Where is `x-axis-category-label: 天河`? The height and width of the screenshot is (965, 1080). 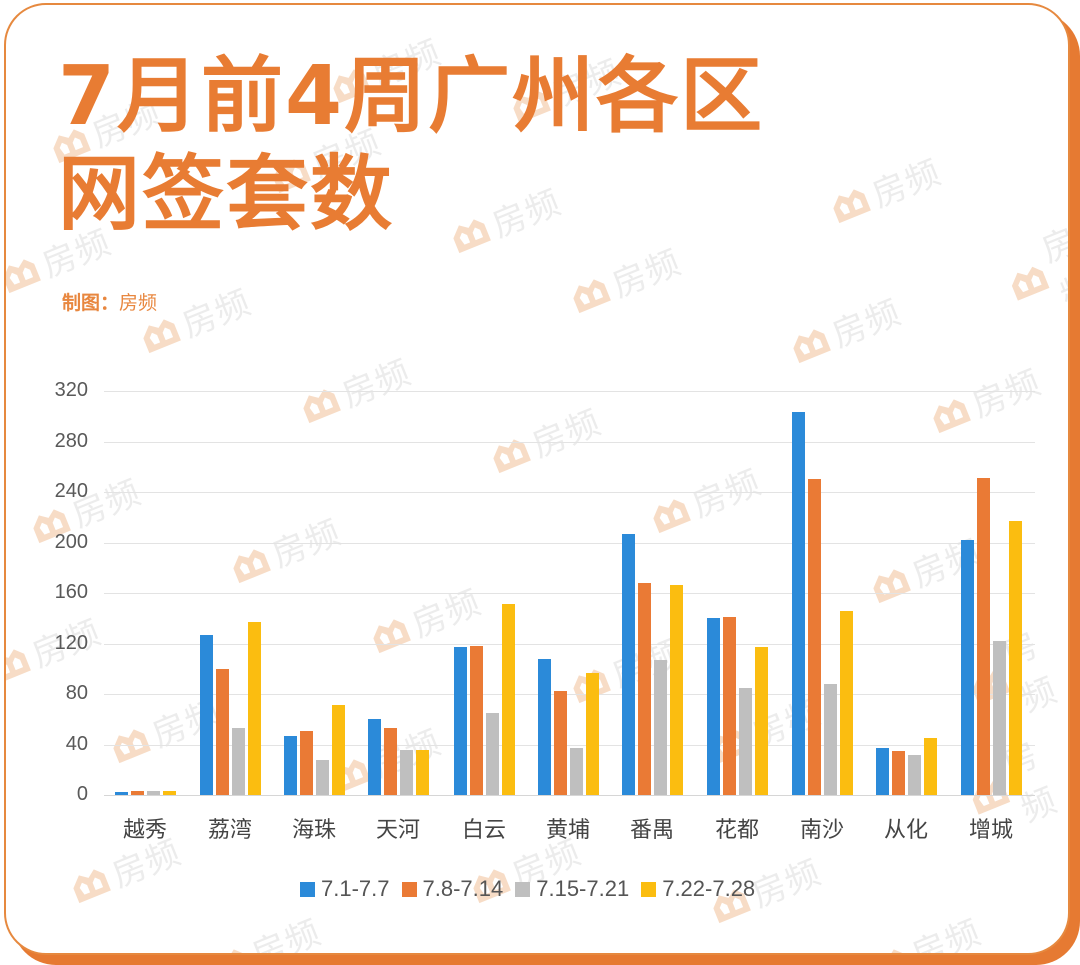
x-axis-category-label: 天河 is located at coordinates (397, 830).